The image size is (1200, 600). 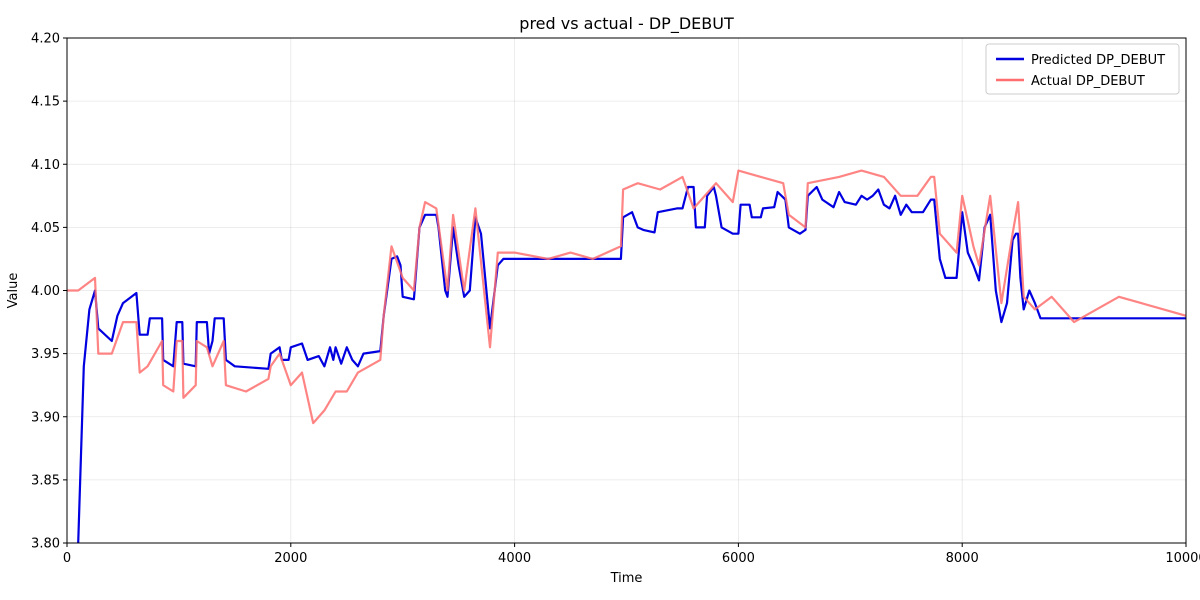 What do you see at coordinates (1088, 81) in the screenshot?
I see `legend-label: Actual DP_DEBUT` at bounding box center [1088, 81].